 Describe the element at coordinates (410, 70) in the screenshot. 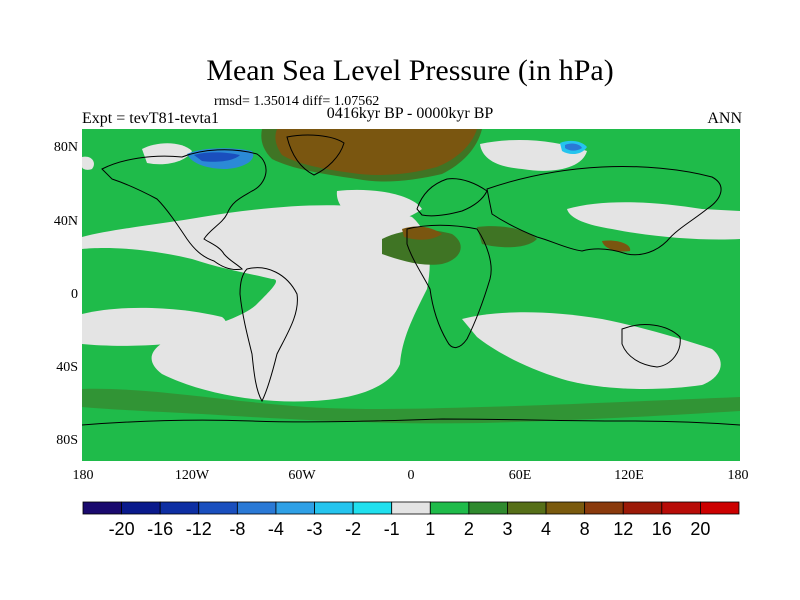

I see `chart-title: Mean Sea Level Pressure (in hPa)` at that location.